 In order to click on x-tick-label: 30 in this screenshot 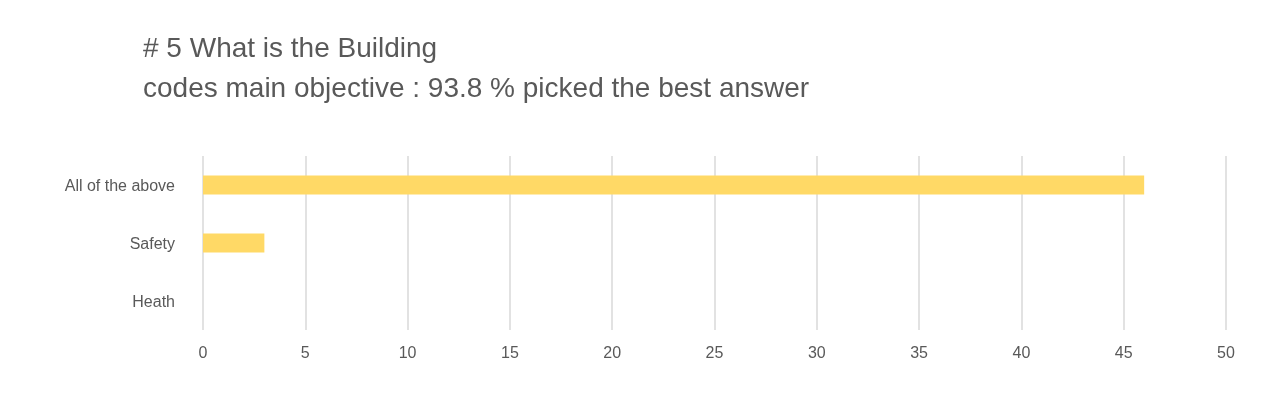, I will do `click(816, 352)`.